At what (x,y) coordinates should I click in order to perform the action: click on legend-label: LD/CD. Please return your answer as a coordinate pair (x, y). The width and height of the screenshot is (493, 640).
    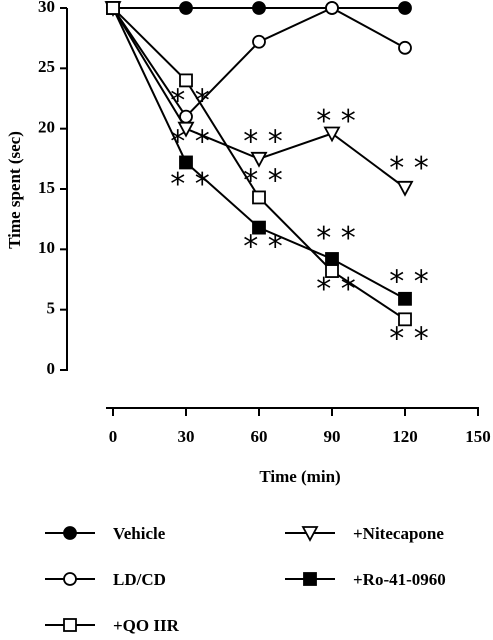
    Looking at the image, I should click on (139, 579).